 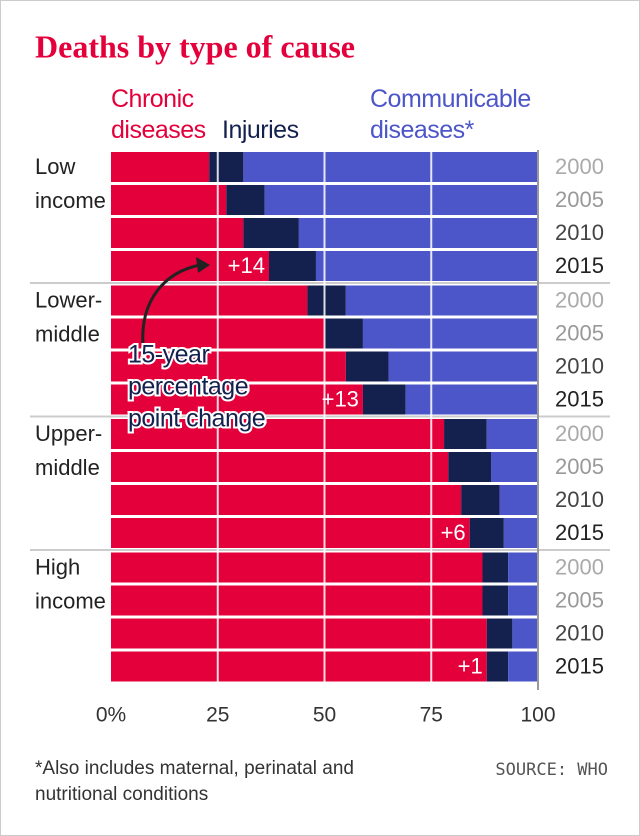 I want to click on annotation: point change, so click(x=196, y=419).